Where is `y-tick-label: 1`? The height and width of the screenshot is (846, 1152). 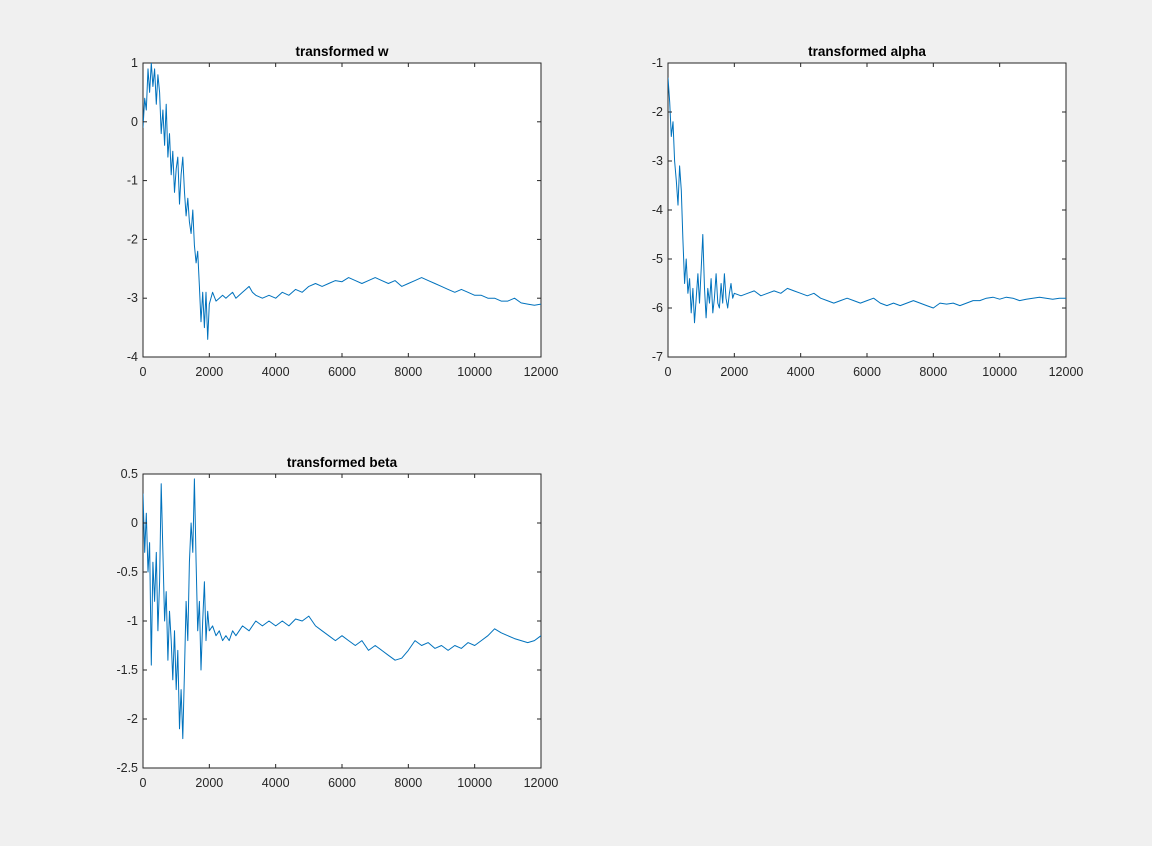
y-tick-label: 1 is located at coordinates (134, 63).